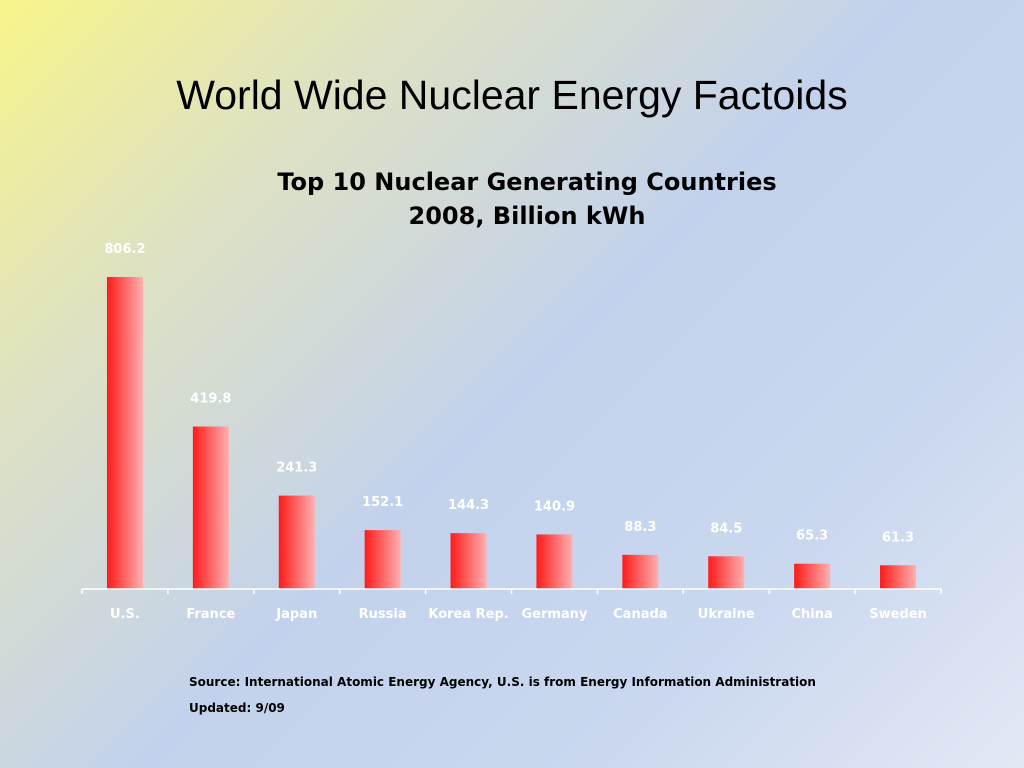 This screenshot has height=768, width=1024. What do you see at coordinates (296, 468) in the screenshot?
I see `value-label: 241.3` at bounding box center [296, 468].